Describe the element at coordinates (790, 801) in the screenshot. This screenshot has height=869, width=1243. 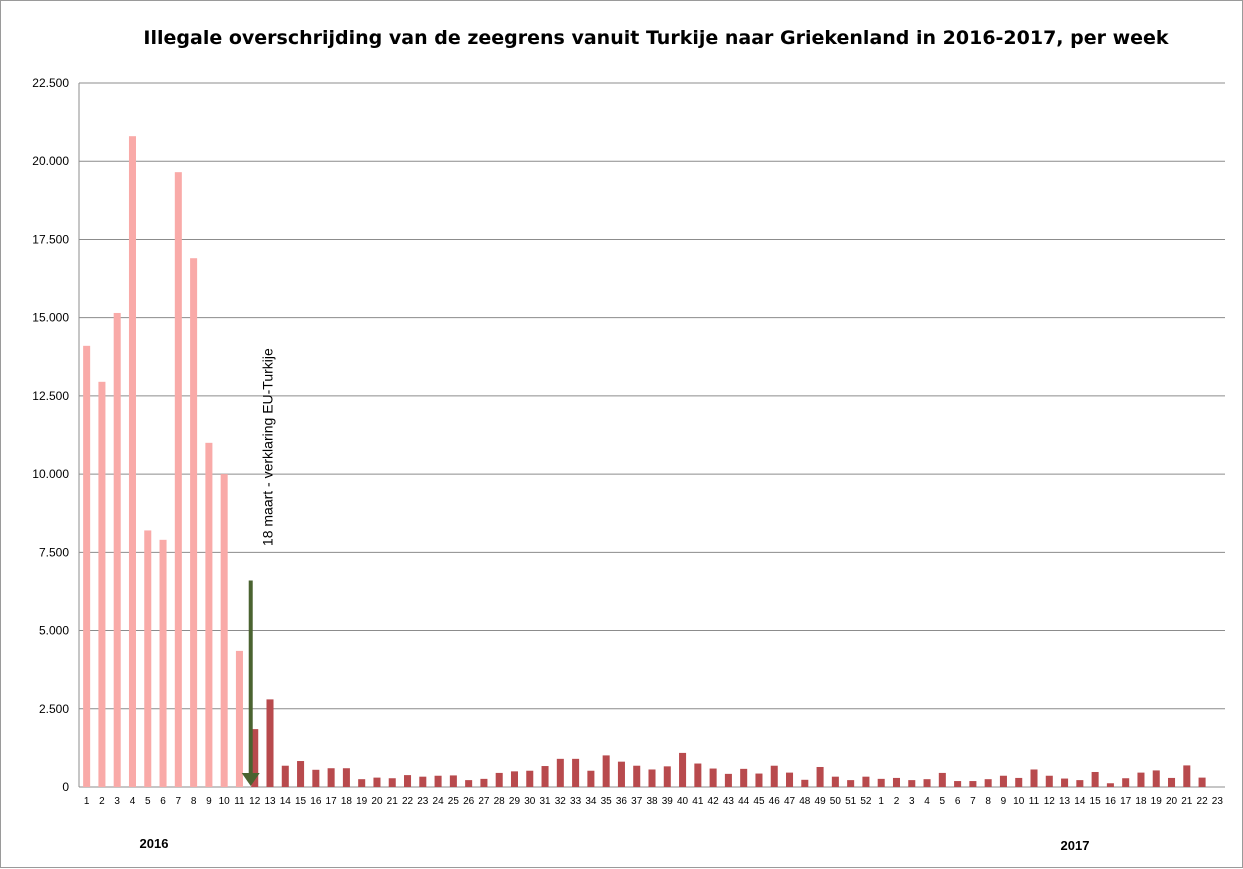
I see `x-tick-label: 47` at that location.